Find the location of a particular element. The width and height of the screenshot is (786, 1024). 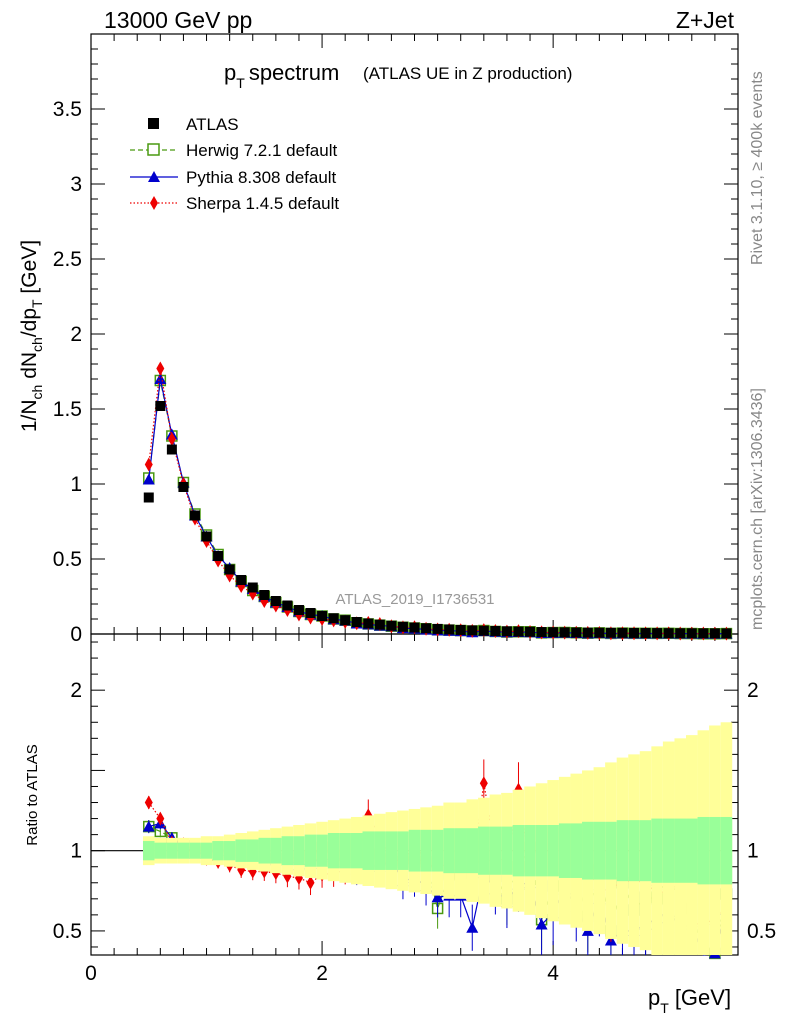

y-tick-label: 2 is located at coordinates (76, 334).